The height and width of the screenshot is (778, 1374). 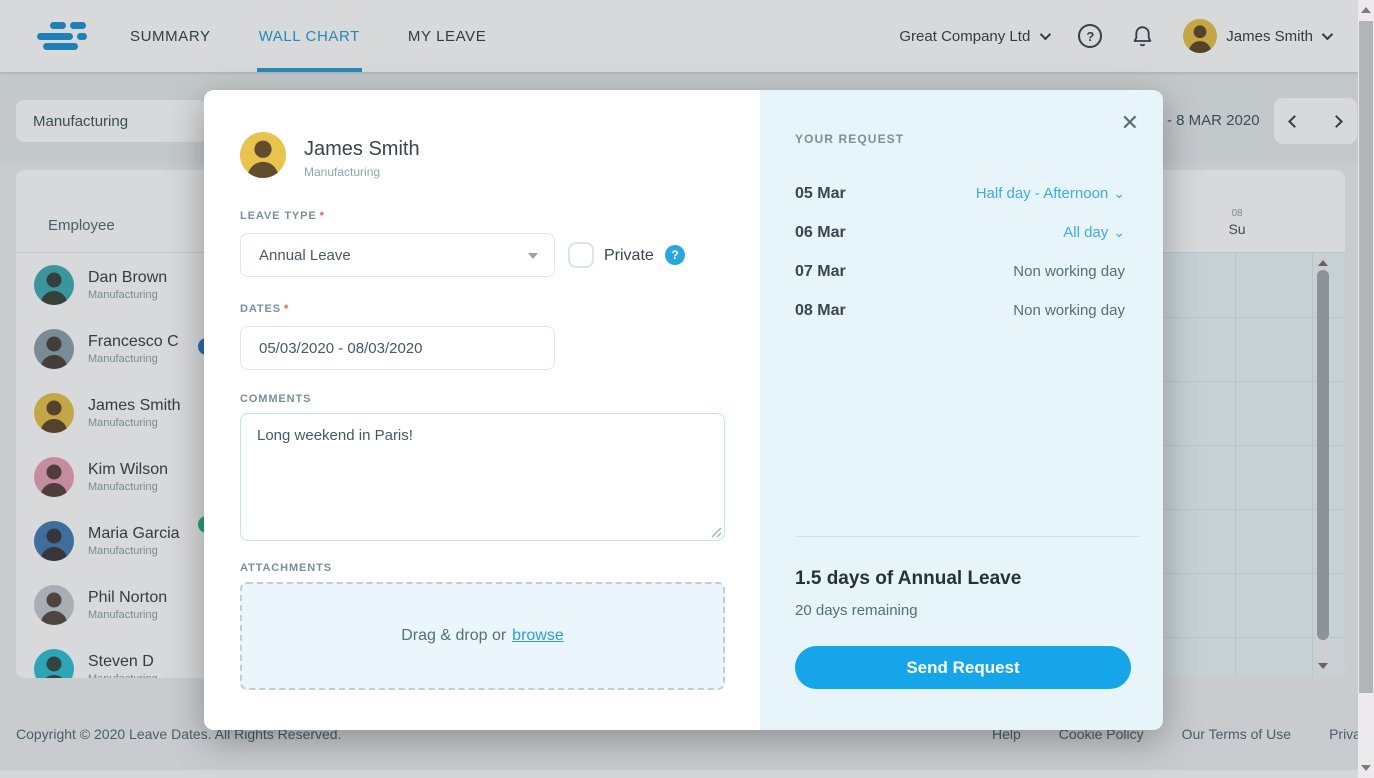 What do you see at coordinates (322, 216) in the screenshot?
I see `required-marker: *` at bounding box center [322, 216].